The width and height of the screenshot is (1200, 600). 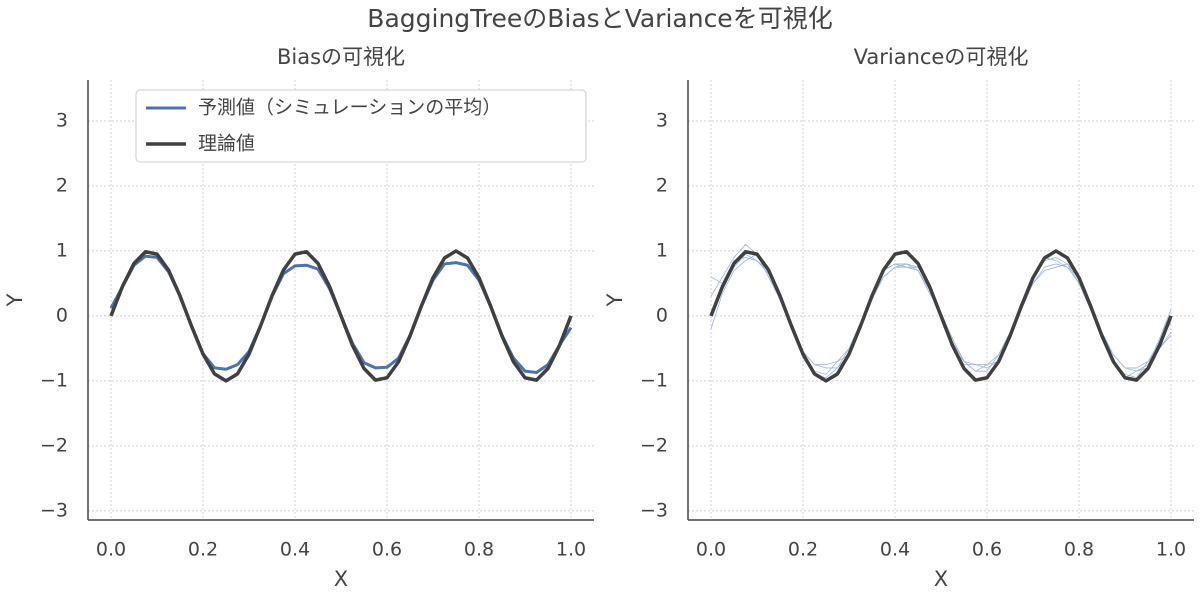 What do you see at coordinates (341, 57) in the screenshot?
I see `chart-title: Biasの可視化` at bounding box center [341, 57].